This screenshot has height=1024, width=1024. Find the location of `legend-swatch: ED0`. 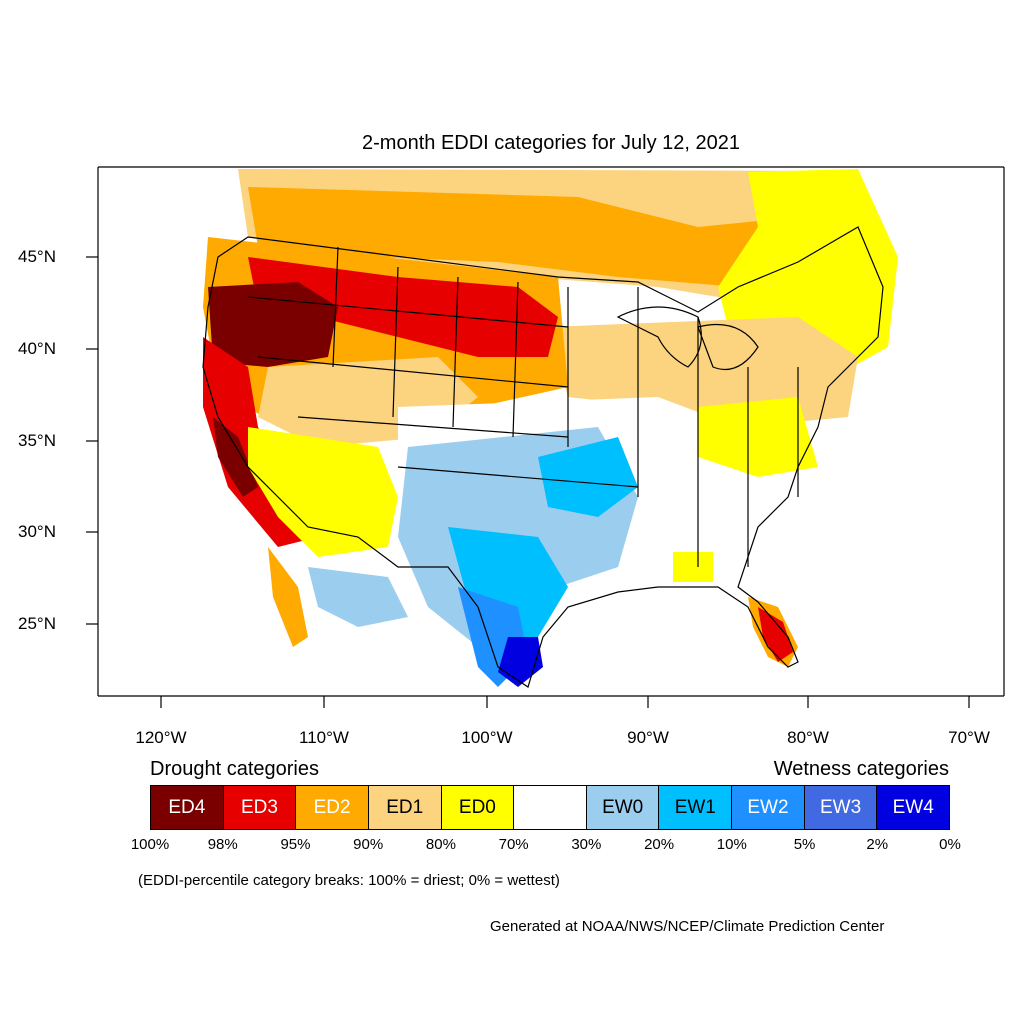

legend-swatch: ED0 is located at coordinates (478, 807).